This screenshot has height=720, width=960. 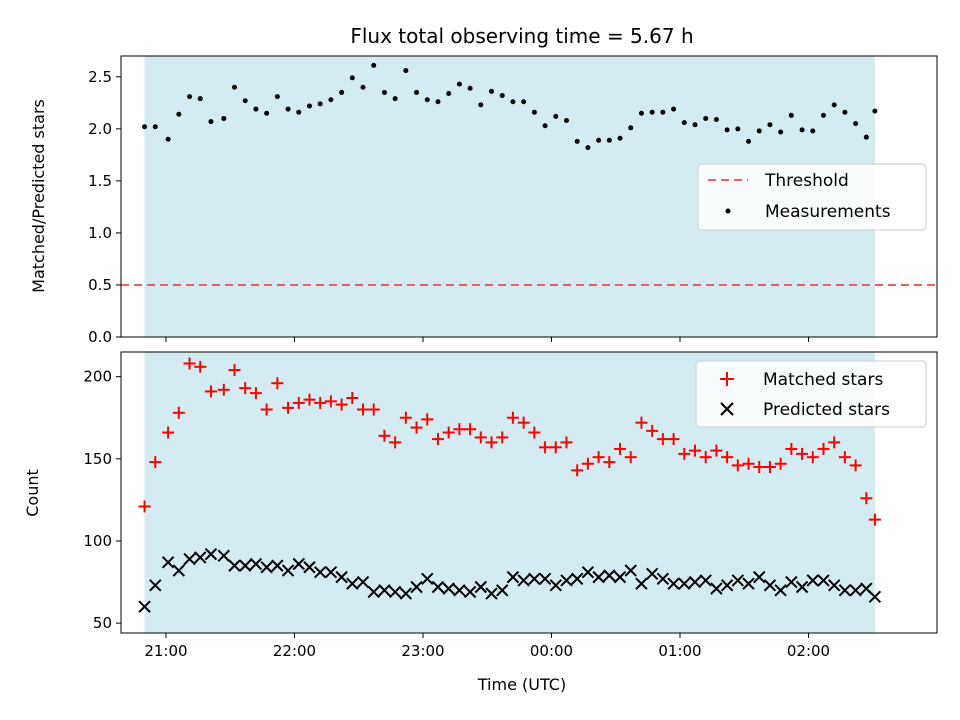 What do you see at coordinates (422, 651) in the screenshot?
I see `x-tick-label: 23:00` at bounding box center [422, 651].